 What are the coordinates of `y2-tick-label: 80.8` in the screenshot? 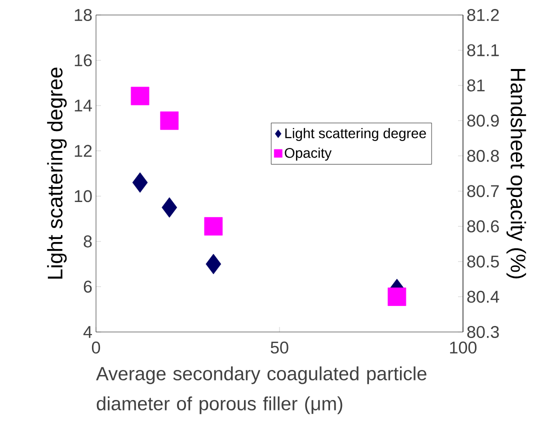 It's located at (483, 156).